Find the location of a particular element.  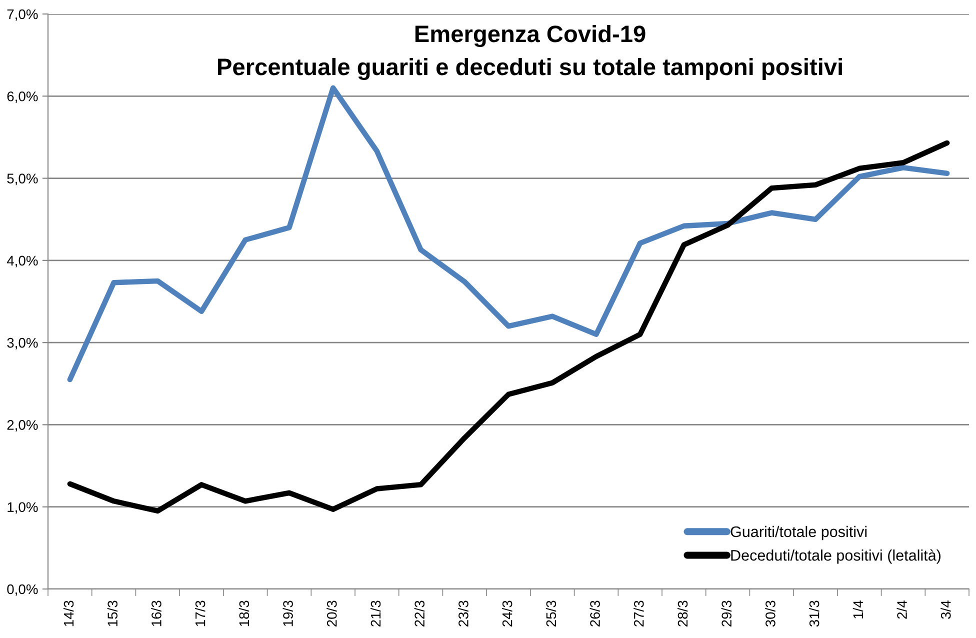

y-tick-label: 4,0% is located at coordinates (22, 262).